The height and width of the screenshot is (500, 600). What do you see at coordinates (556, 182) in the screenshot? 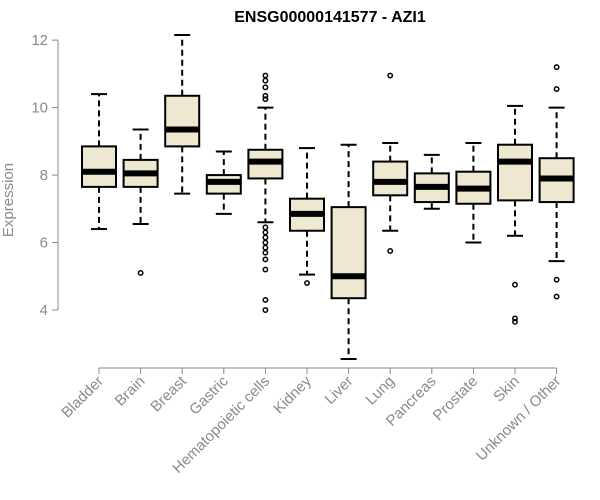
I see `box-unknown-other` at bounding box center [556, 182].